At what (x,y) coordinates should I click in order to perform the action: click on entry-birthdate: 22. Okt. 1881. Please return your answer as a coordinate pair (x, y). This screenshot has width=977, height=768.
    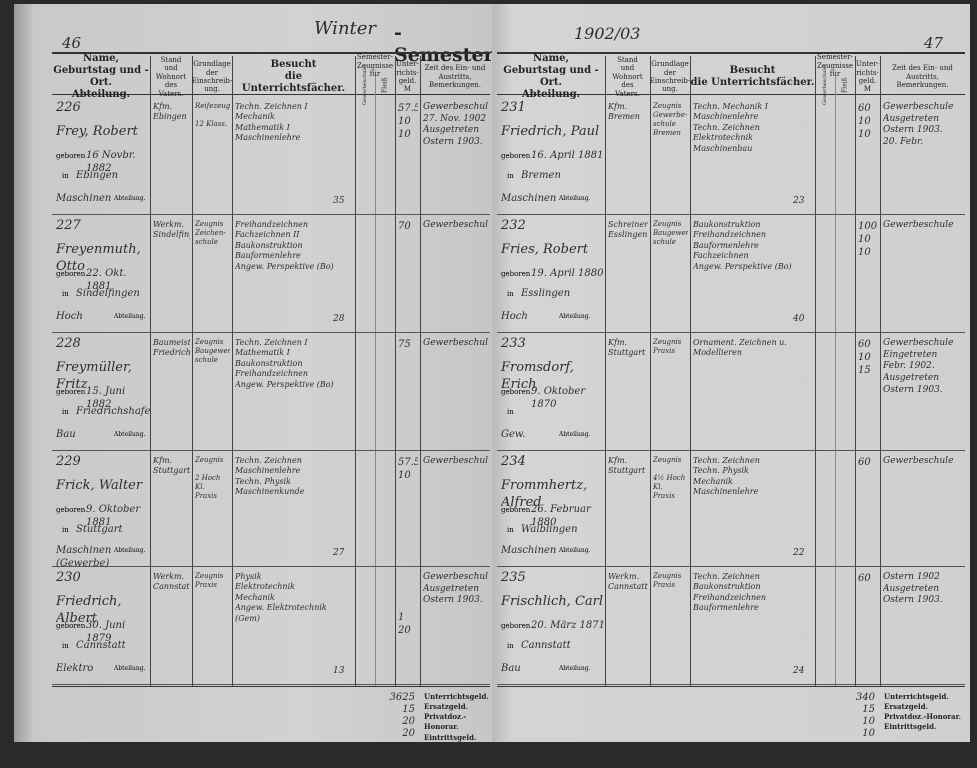
    Looking at the image, I should click on (106, 280).